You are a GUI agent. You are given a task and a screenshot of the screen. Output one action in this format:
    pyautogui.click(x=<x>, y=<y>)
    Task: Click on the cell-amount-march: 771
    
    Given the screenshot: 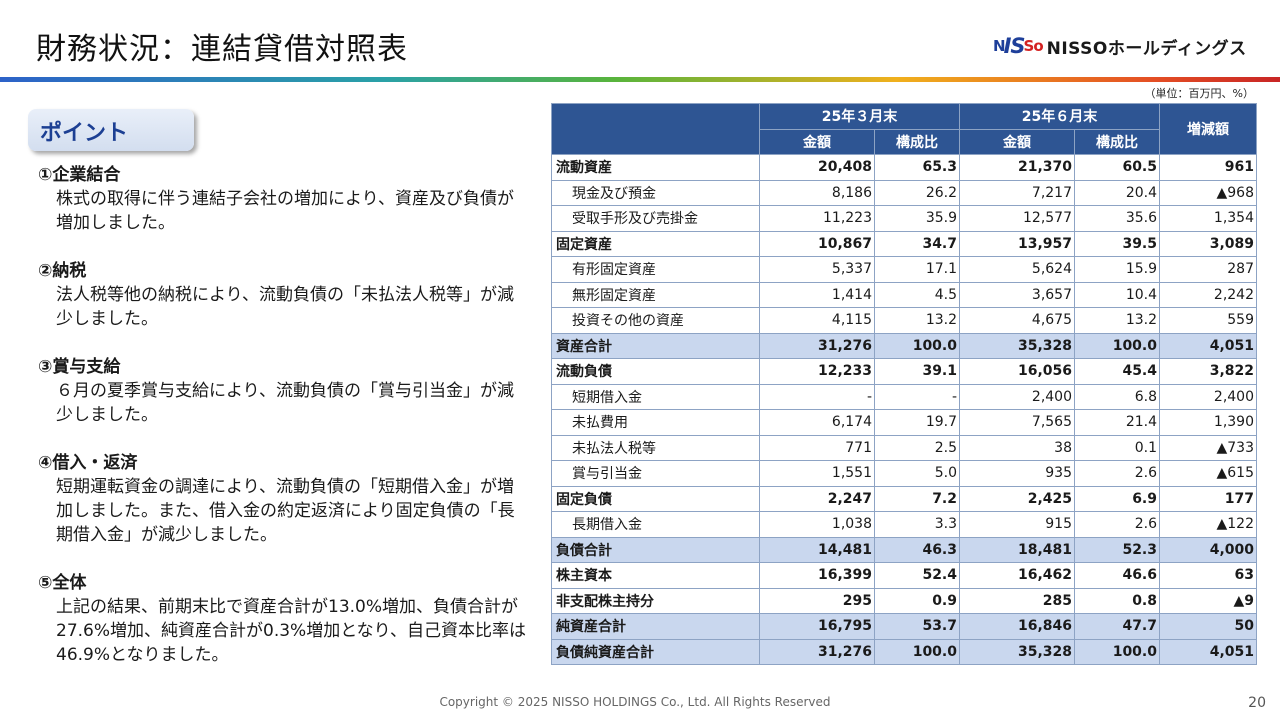 What is the action you would take?
    pyautogui.click(x=817, y=447)
    